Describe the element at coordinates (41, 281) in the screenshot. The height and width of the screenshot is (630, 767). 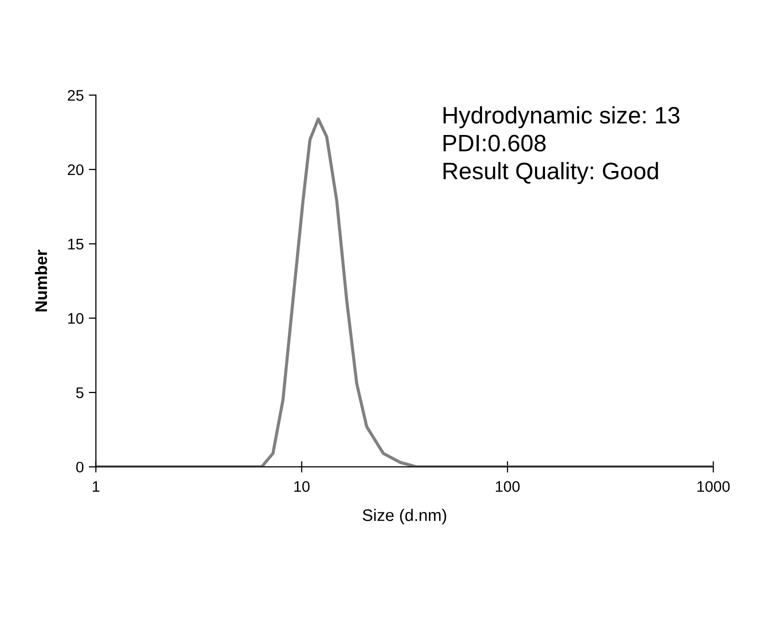
I see `y-axis-title: Number` at that location.